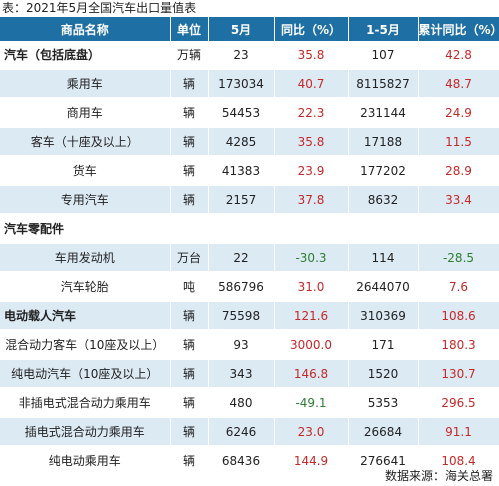 The height and width of the screenshot is (486, 499). What do you see at coordinates (458, 374) in the screenshot?
I see `cell-ytd-yoy: 130.7` at bounding box center [458, 374].